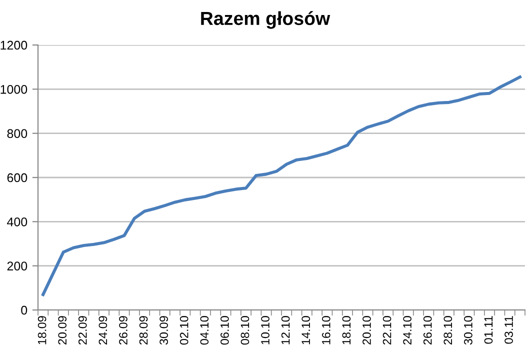  I want to click on y-tick-label: 800, so click(17, 133).